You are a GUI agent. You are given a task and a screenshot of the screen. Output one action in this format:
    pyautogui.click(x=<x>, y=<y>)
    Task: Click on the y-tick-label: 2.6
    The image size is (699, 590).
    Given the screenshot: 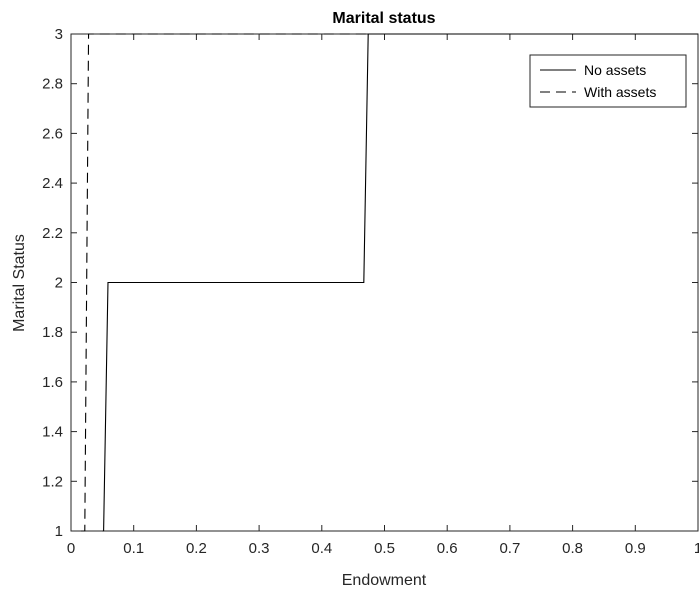 What is the action you would take?
    pyautogui.click(x=52, y=133)
    